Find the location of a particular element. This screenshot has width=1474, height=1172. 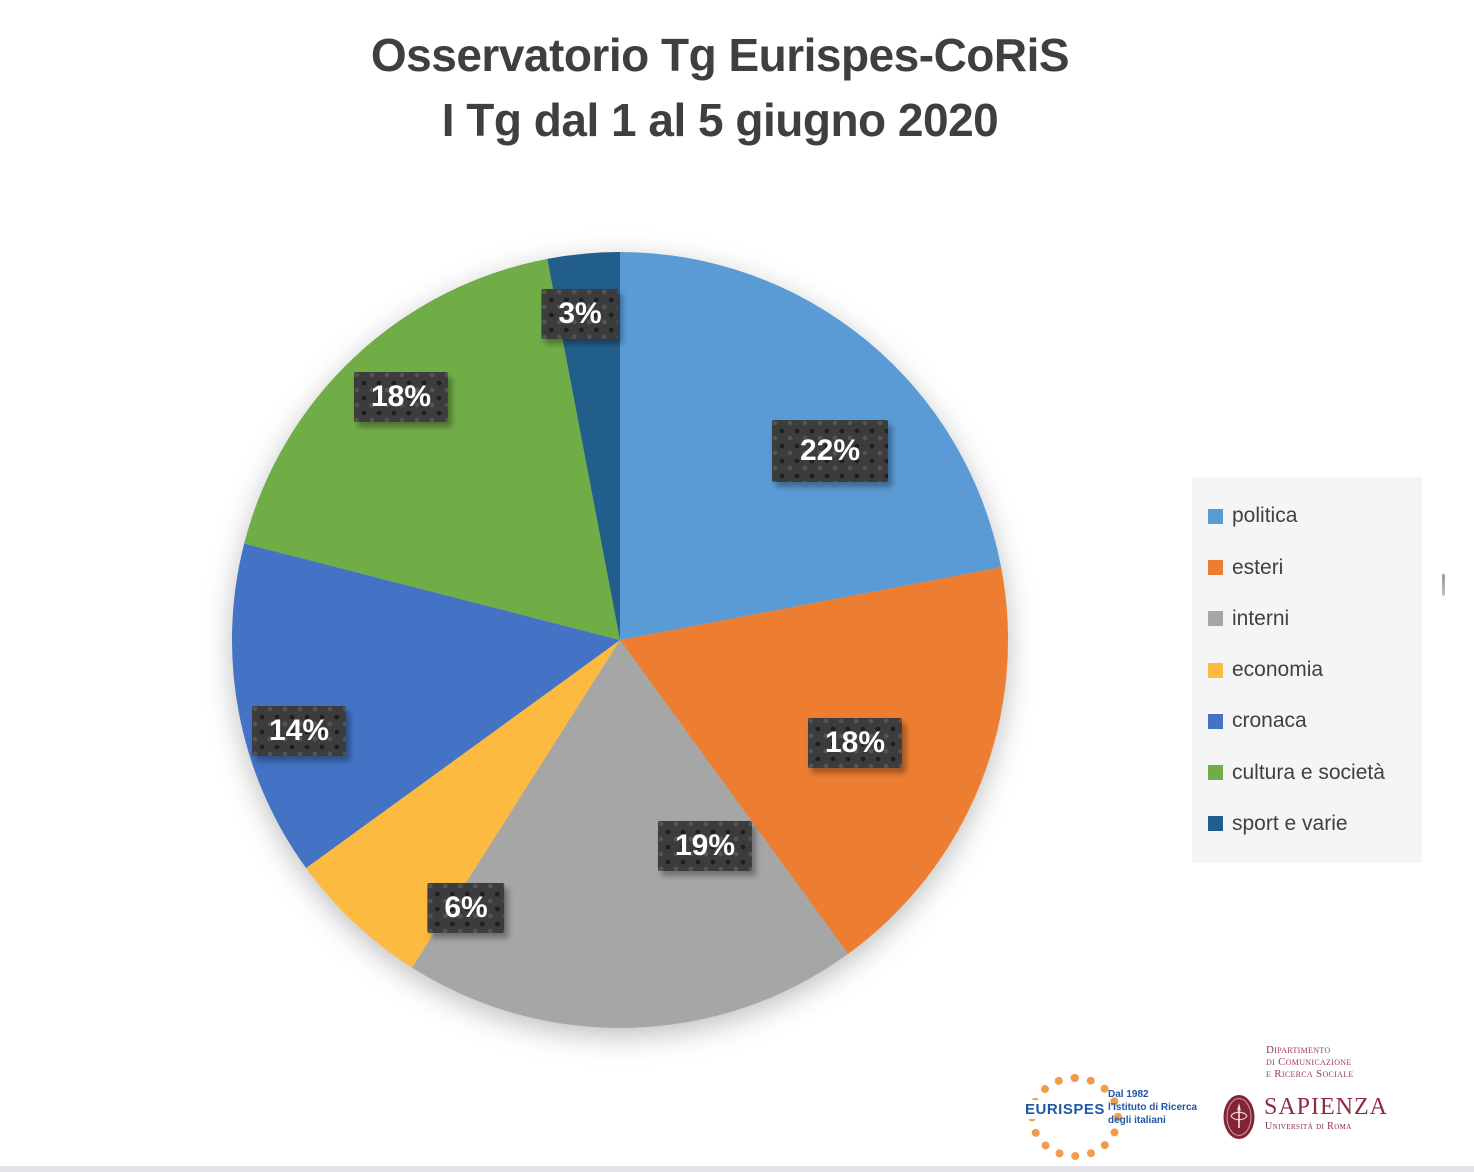

sapienza-subtitle: Università di Roma is located at coordinates (1308, 1126).